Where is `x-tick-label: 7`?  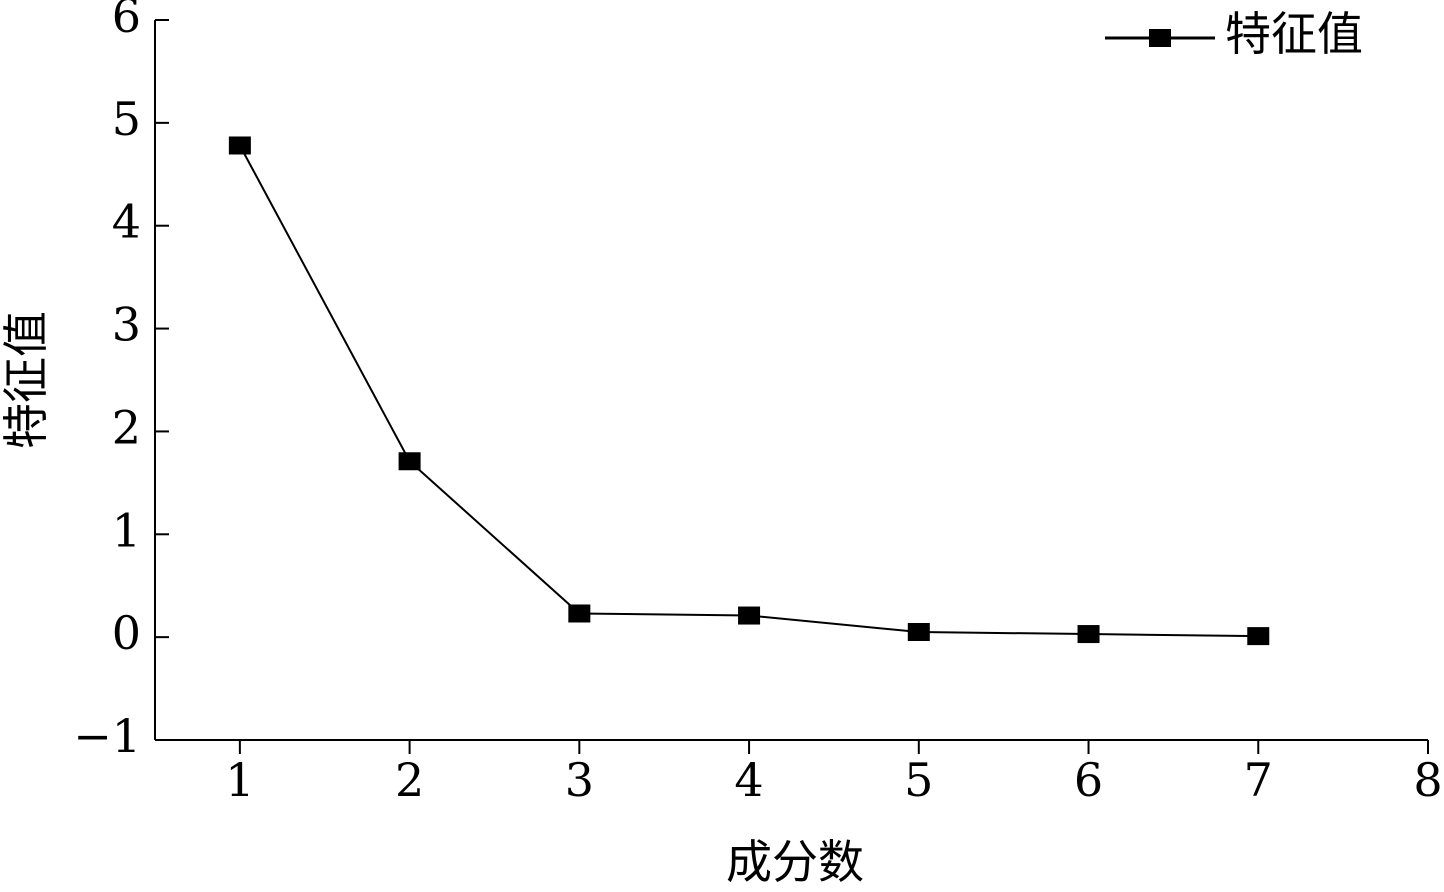
x-tick-label: 7 is located at coordinates (1258, 780).